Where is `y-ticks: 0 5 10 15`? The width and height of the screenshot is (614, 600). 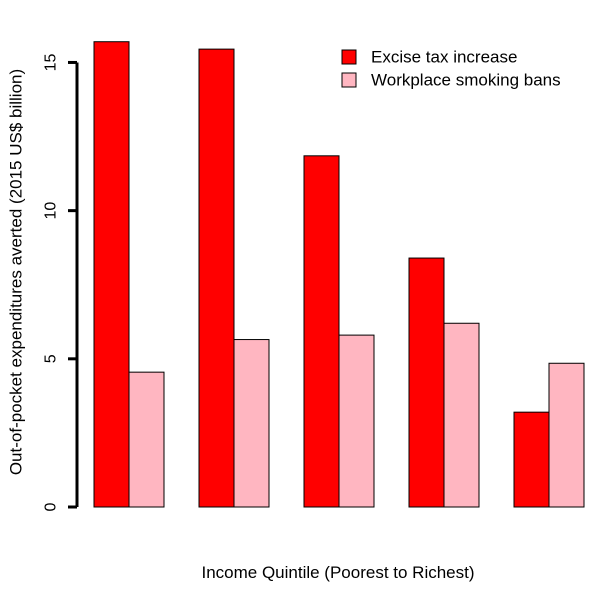
y-ticks: 0 5 10 15 is located at coordinates (60, 282).